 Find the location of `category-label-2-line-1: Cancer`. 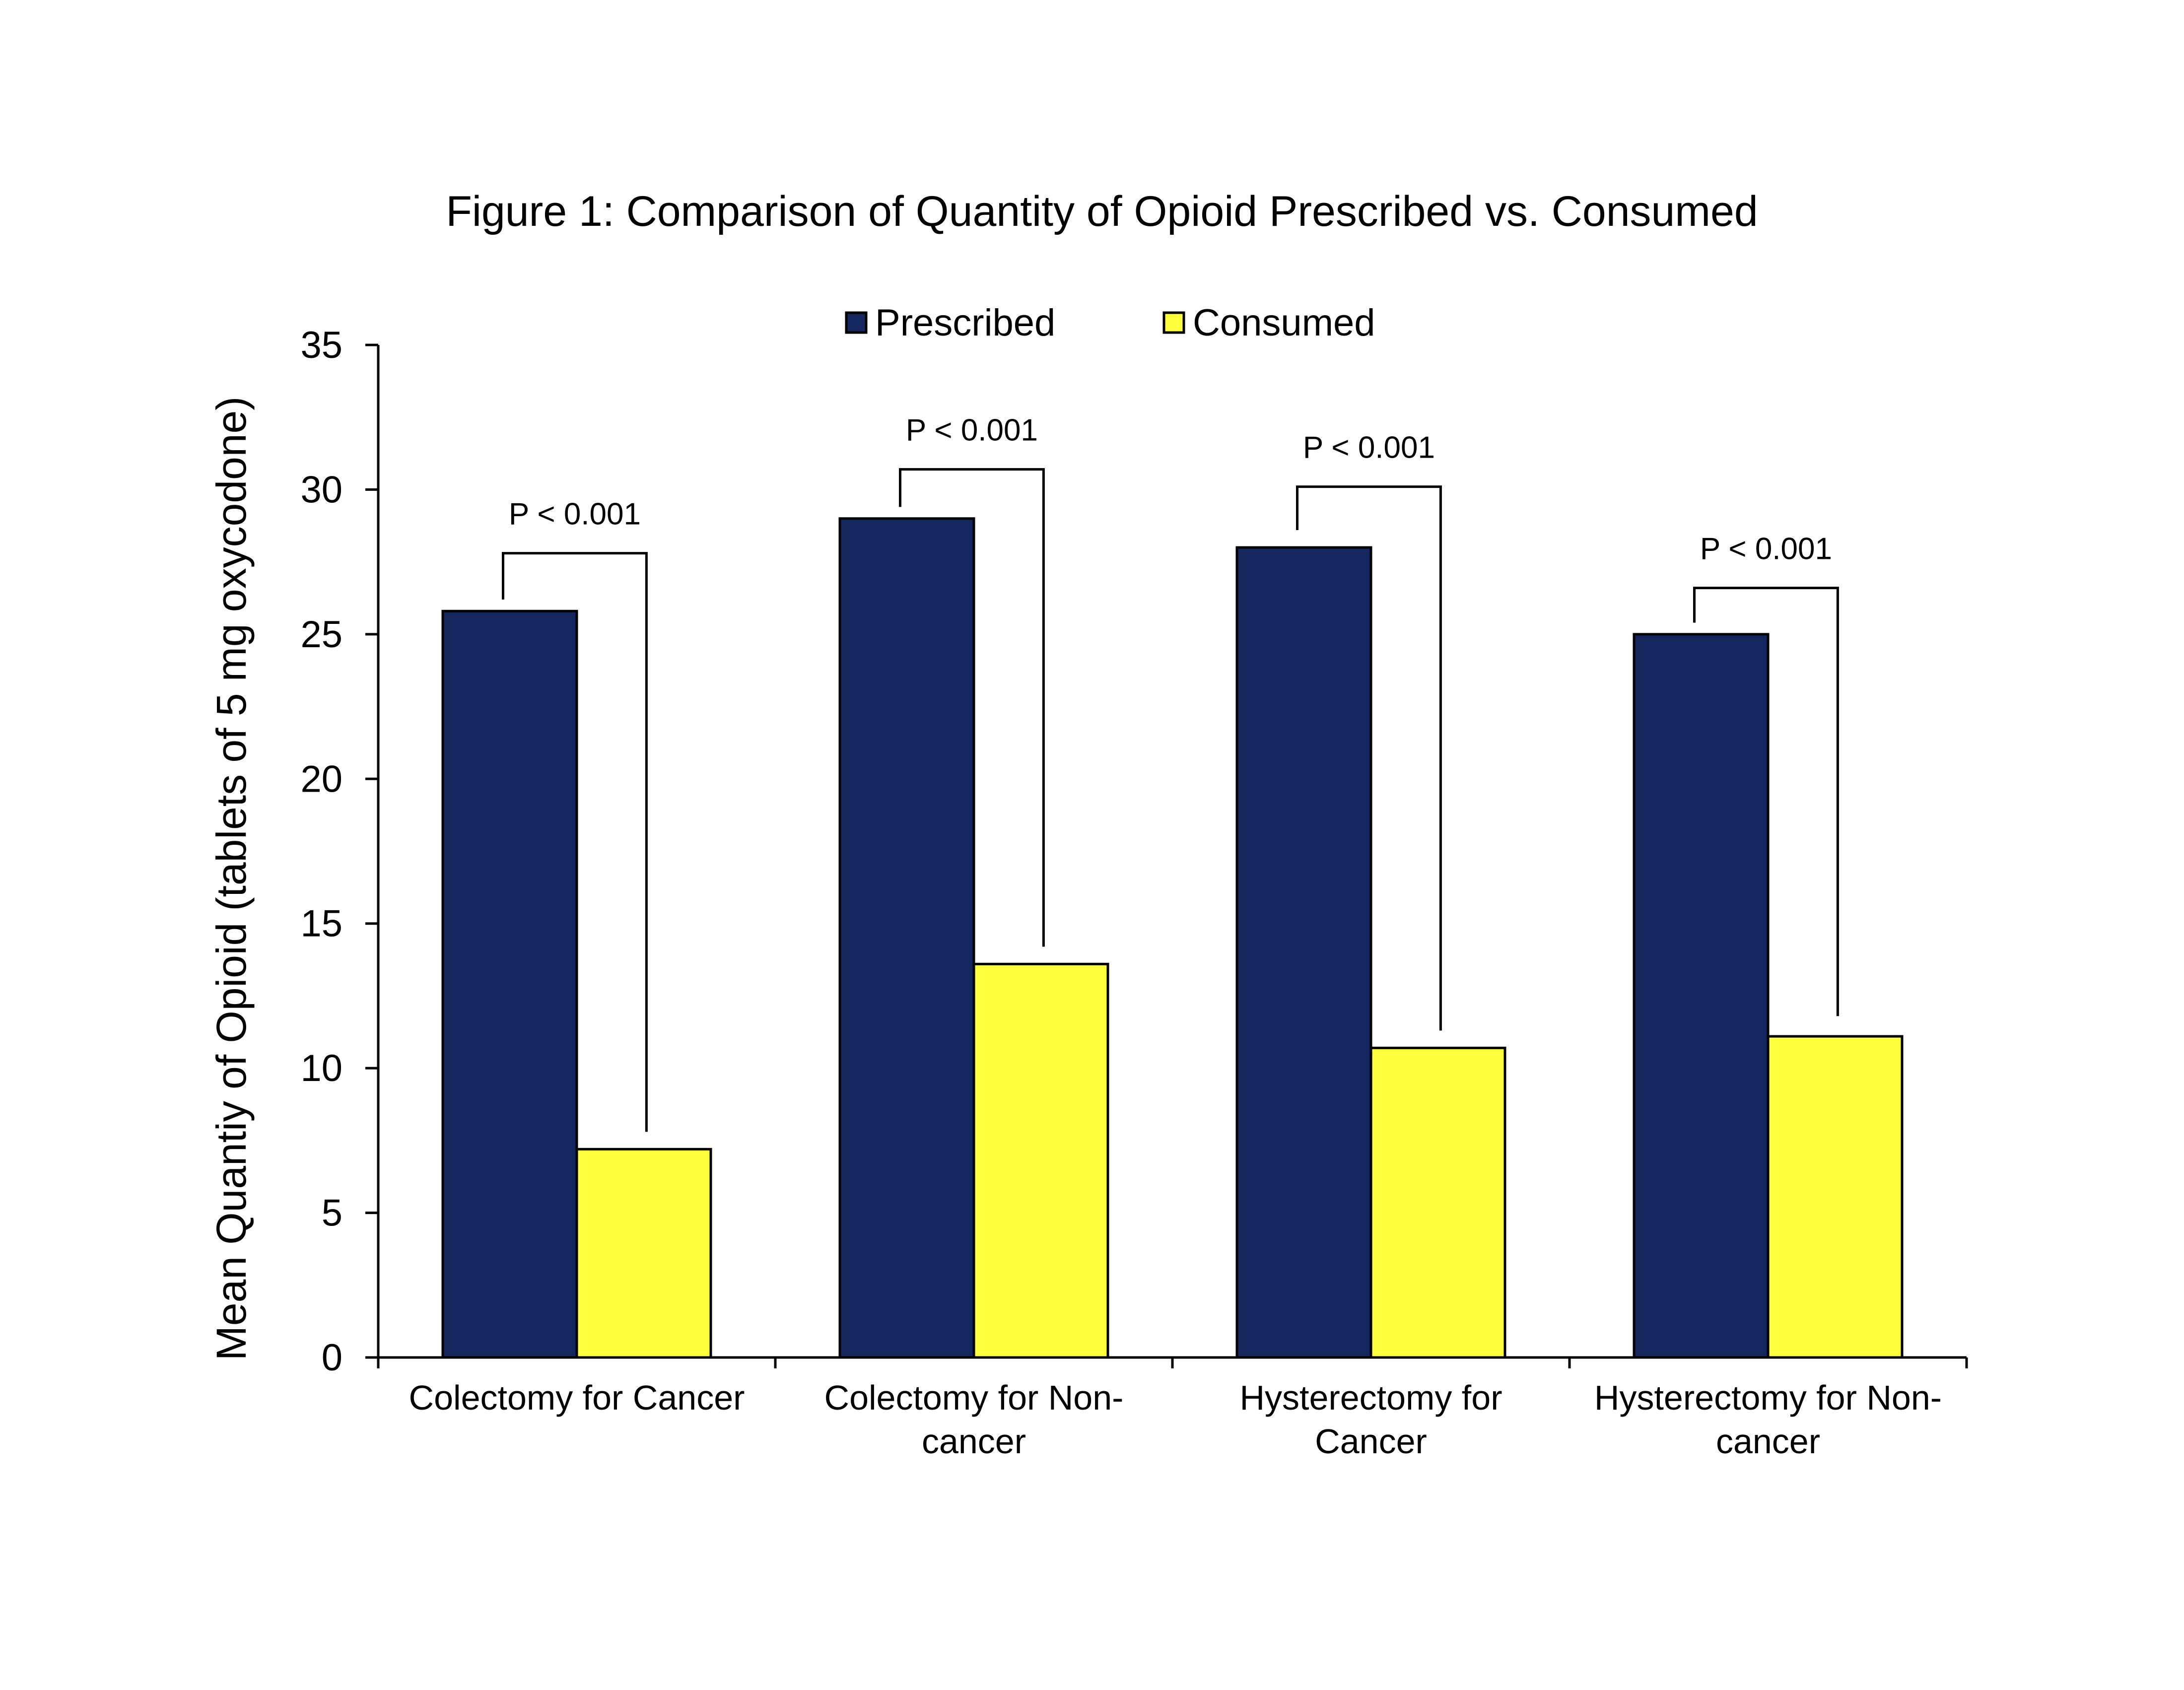

category-label-2-line-1: Cancer is located at coordinates (1371, 1442).